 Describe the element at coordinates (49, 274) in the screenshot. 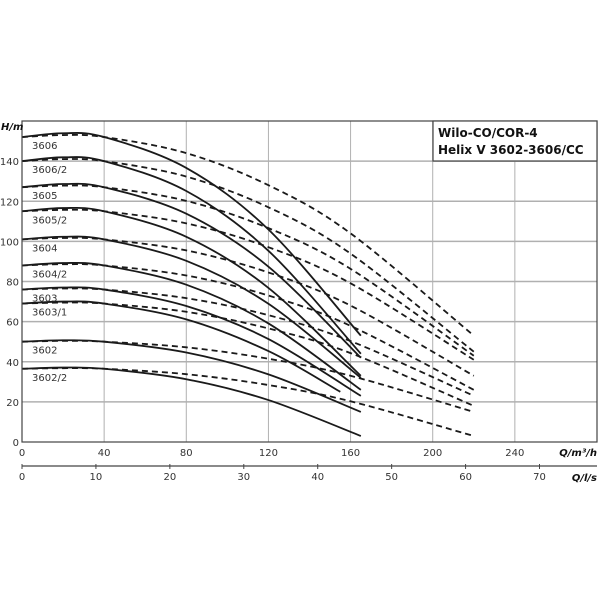

I see `series-label: 3604/2` at that location.